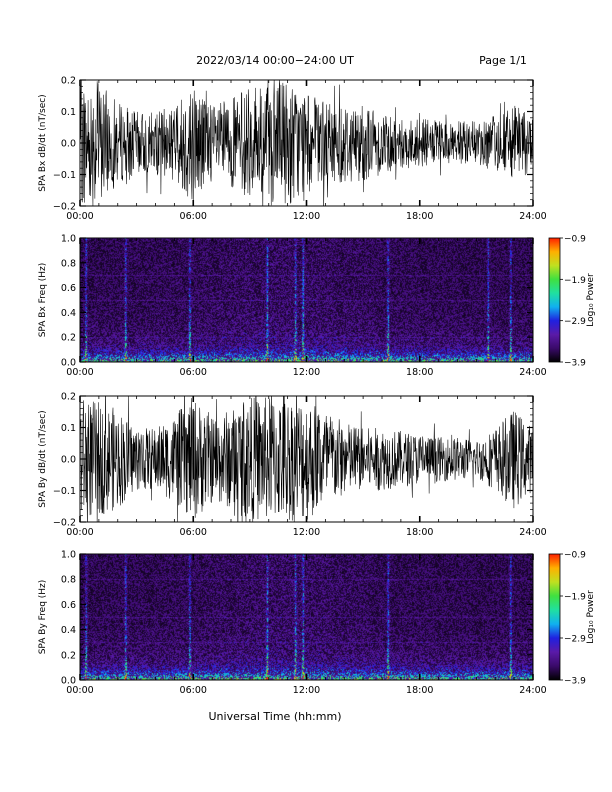  I want to click on y-axis-label: SPA Bx Freq (Hz), so click(43, 300).